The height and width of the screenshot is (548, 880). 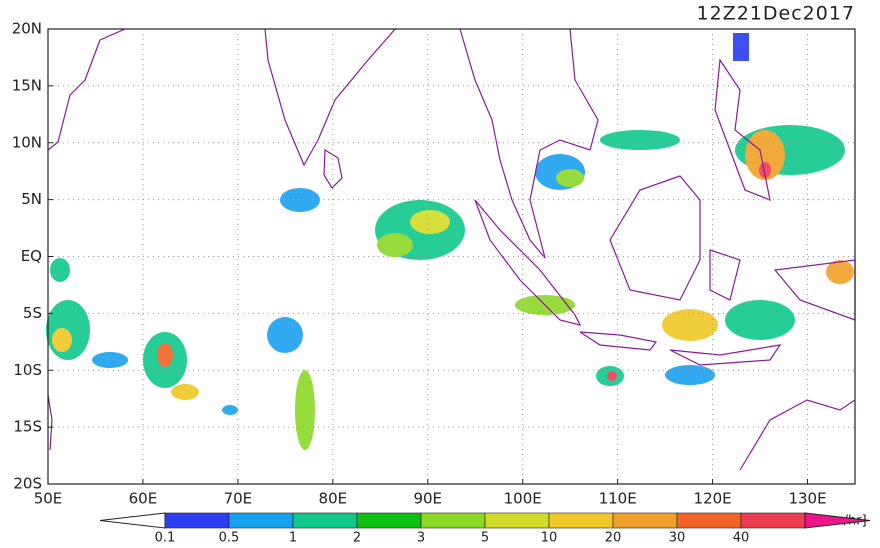 What do you see at coordinates (27, 370) in the screenshot?
I see `lat-label: 10S` at bounding box center [27, 370].